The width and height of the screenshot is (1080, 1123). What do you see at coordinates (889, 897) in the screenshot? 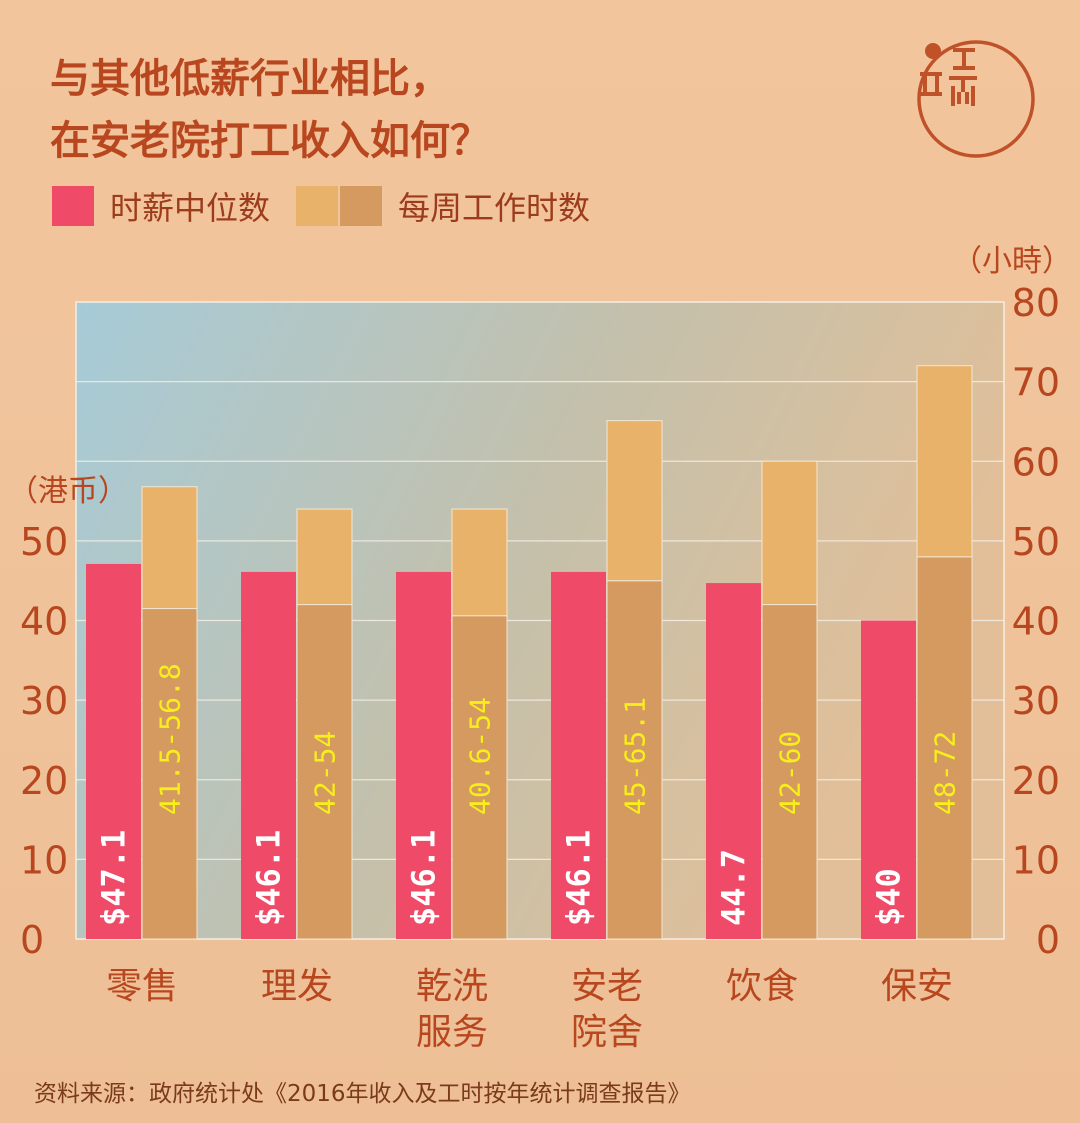
I see `wage-label: $40` at bounding box center [889, 897].